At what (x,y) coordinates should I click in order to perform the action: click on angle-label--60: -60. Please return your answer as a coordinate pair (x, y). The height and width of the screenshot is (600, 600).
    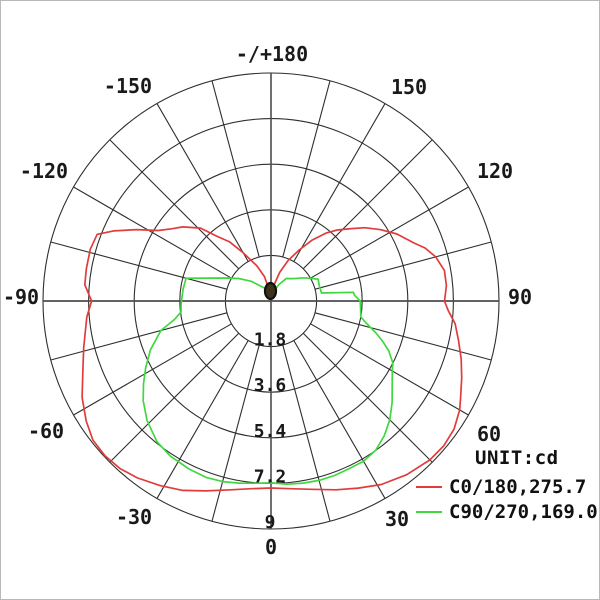
    Looking at the image, I should click on (46, 431).